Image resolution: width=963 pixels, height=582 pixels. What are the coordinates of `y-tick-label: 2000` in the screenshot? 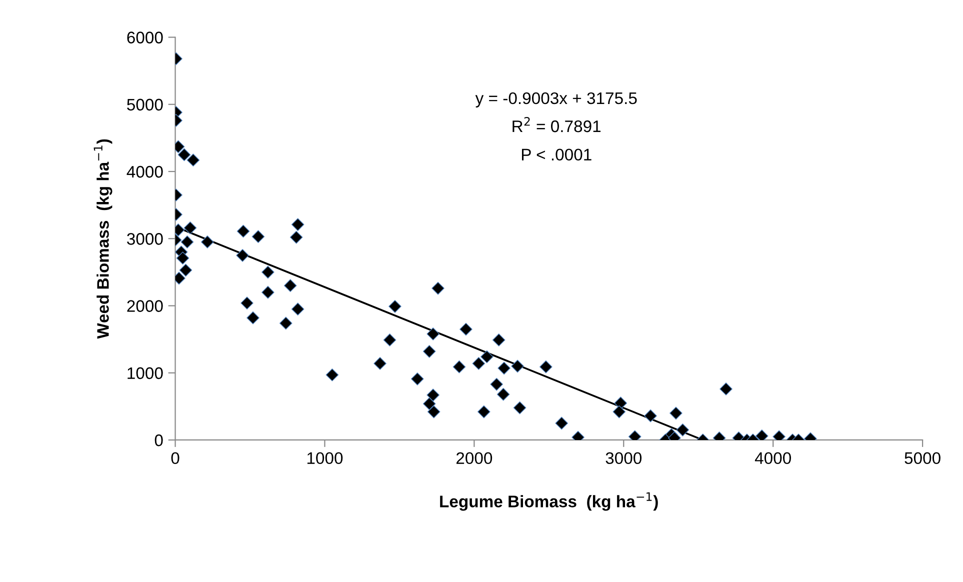 It's located at (145, 306).